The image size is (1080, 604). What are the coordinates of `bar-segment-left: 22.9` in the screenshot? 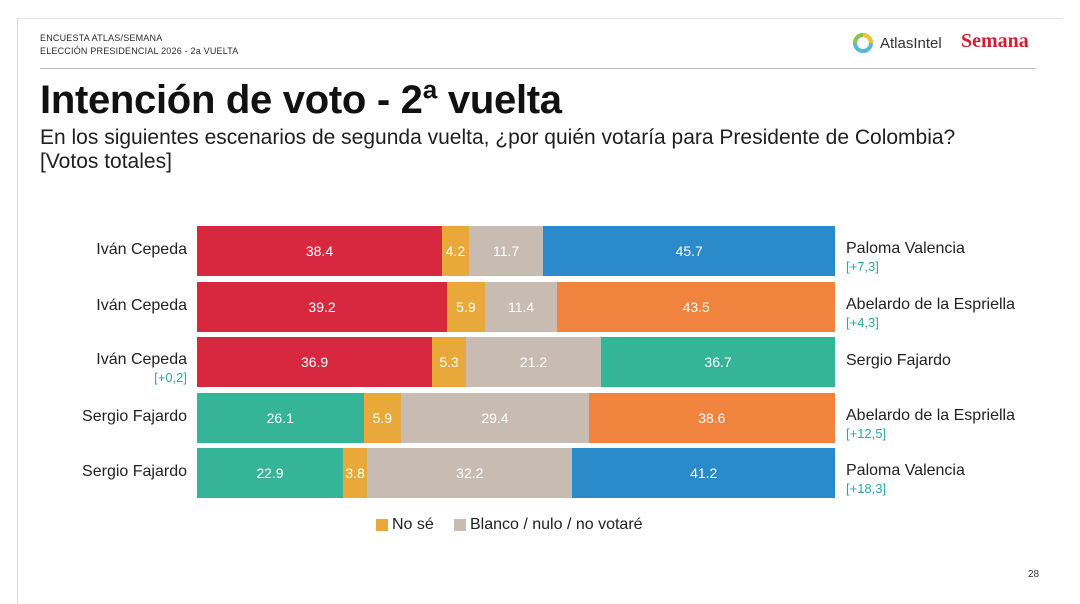 It's located at (270, 473).